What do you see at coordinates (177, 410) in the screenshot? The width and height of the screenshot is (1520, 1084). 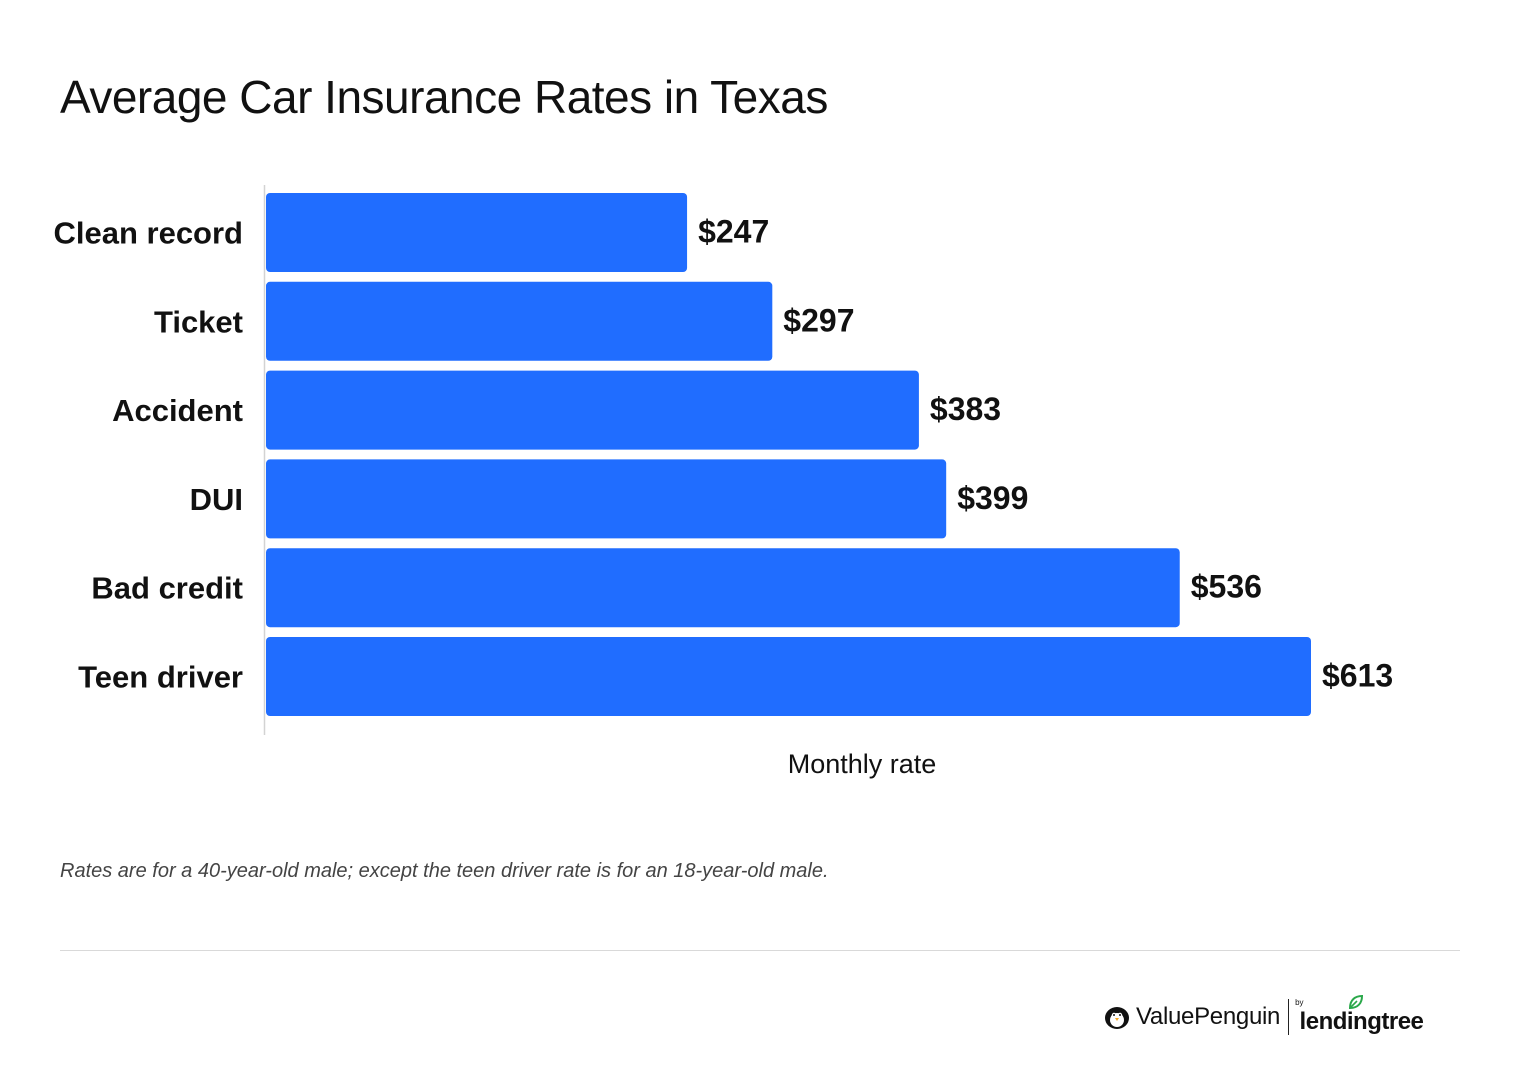 I see `category-label-accident: Accident` at bounding box center [177, 410].